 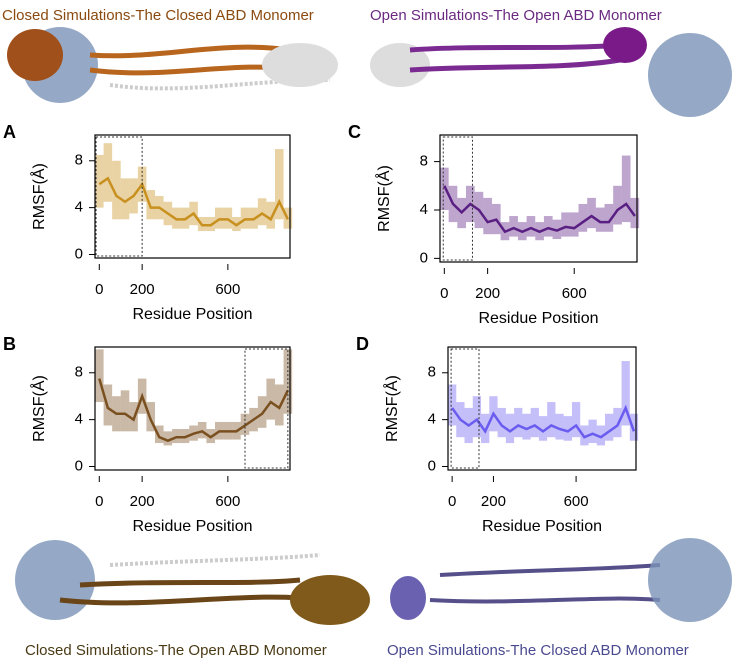 I want to click on caption: Open Simulations-The Open ABD Monomer, so click(x=516, y=15).